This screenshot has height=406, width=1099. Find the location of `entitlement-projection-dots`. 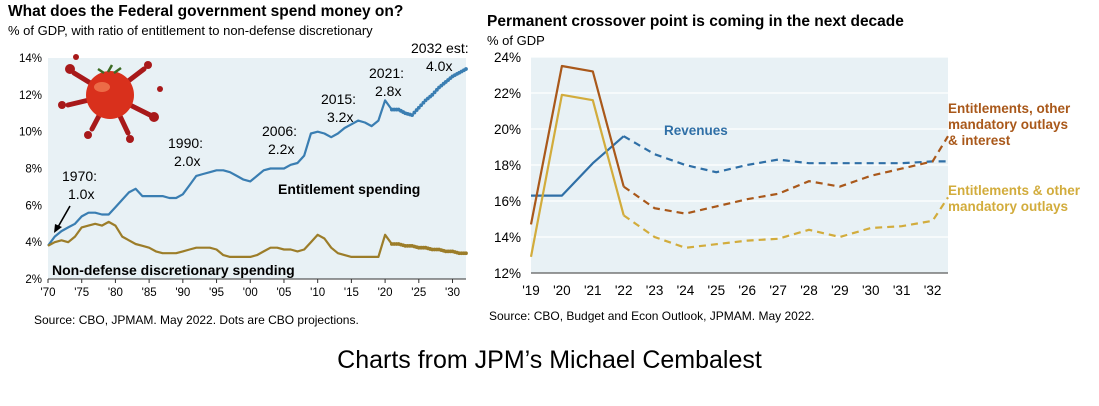

entitlement-projection-dots is located at coordinates (428, 92).